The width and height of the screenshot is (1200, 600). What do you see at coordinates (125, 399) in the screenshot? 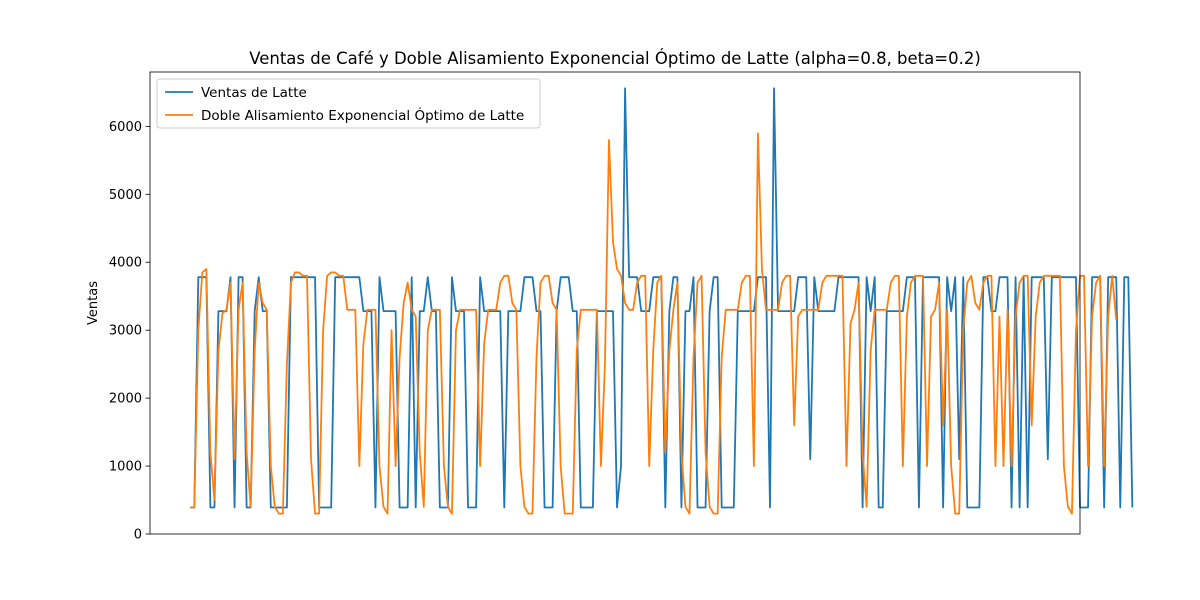
I see `y-tick-label: 2000` at bounding box center [125, 399].